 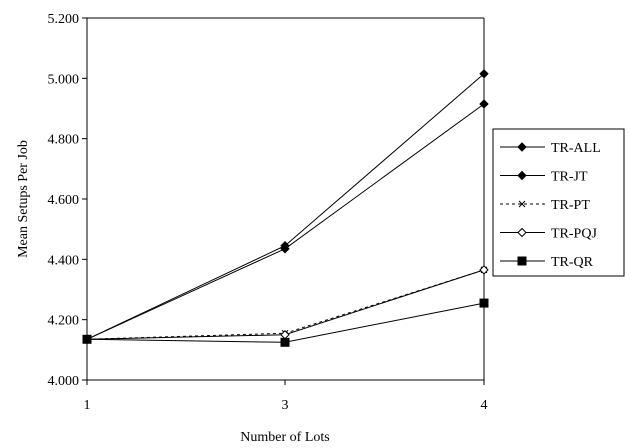 I want to click on y-tick-label: 5.200, so click(x=64, y=19).